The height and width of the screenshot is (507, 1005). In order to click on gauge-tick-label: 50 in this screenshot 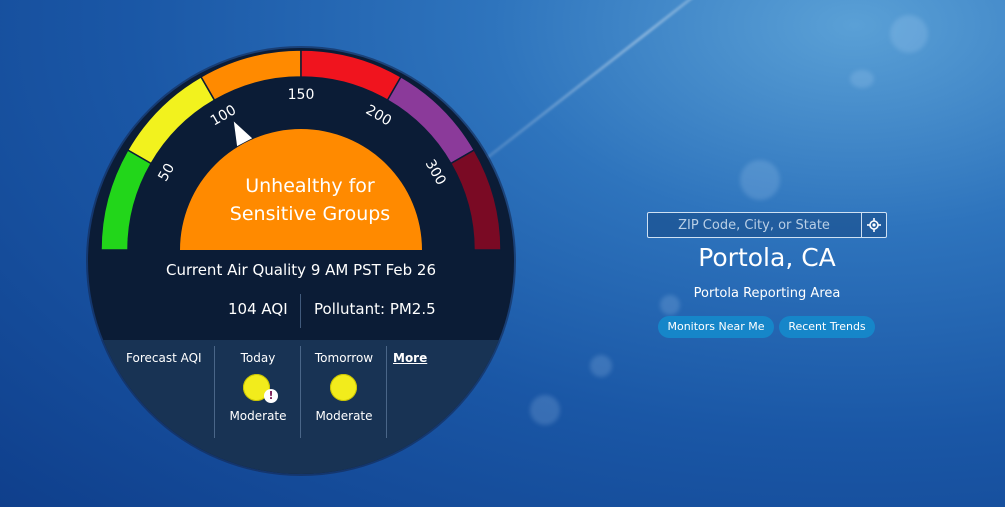, I will do `click(166, 172)`.